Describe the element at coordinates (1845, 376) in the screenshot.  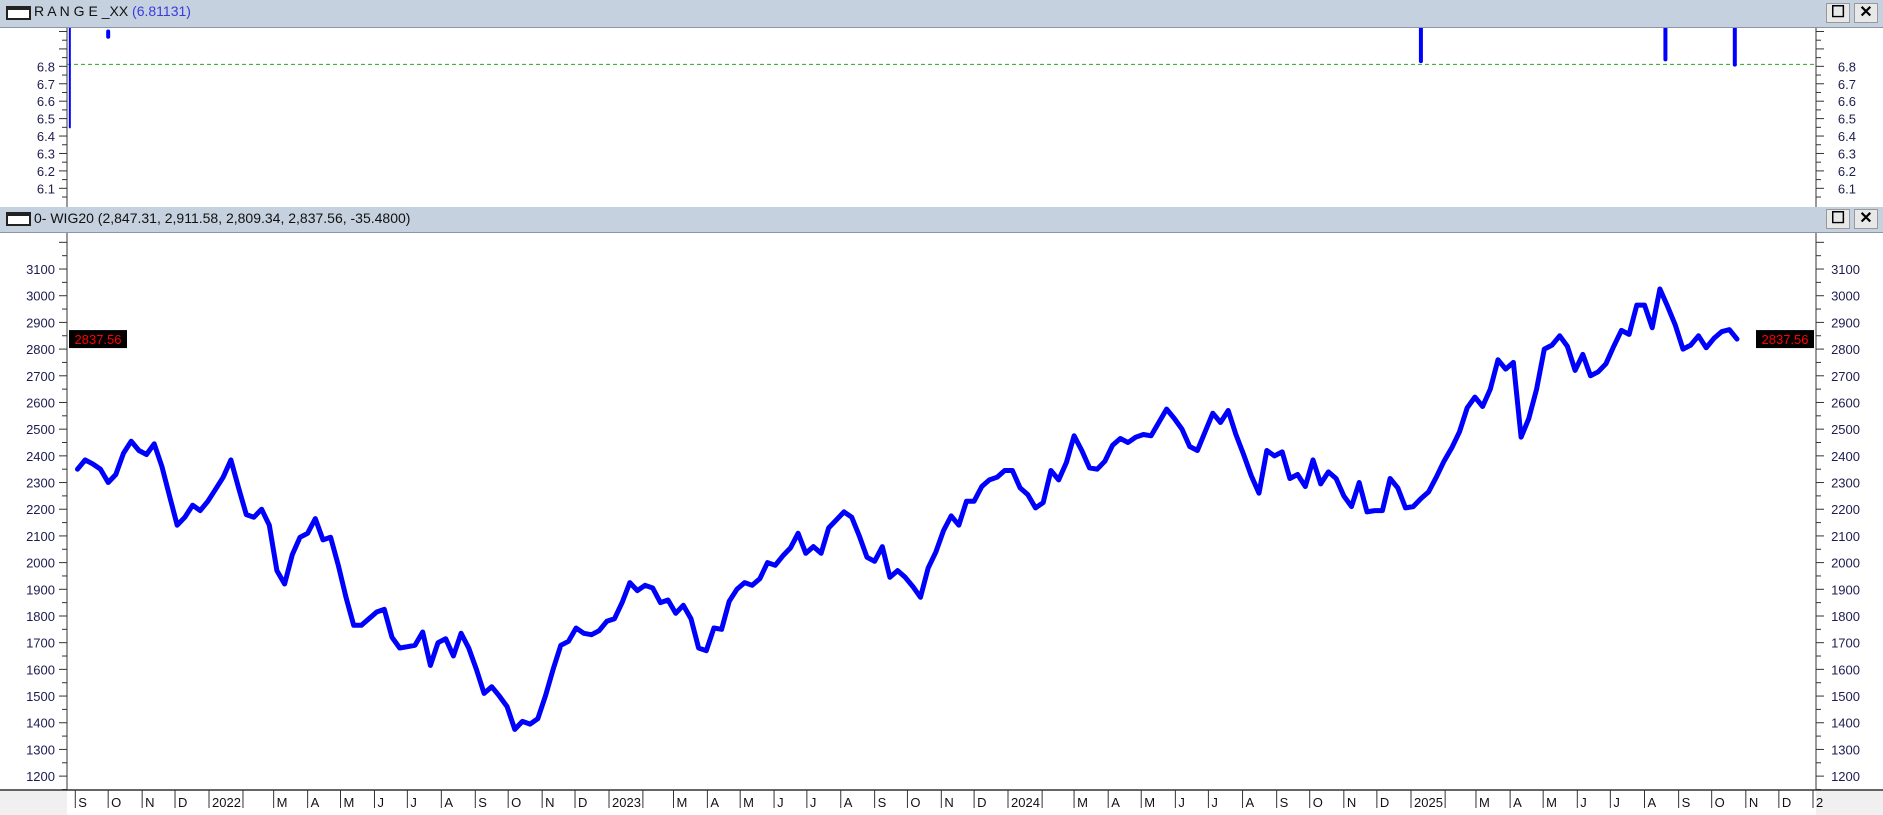
I see `y-tick-label-right: 2700` at that location.